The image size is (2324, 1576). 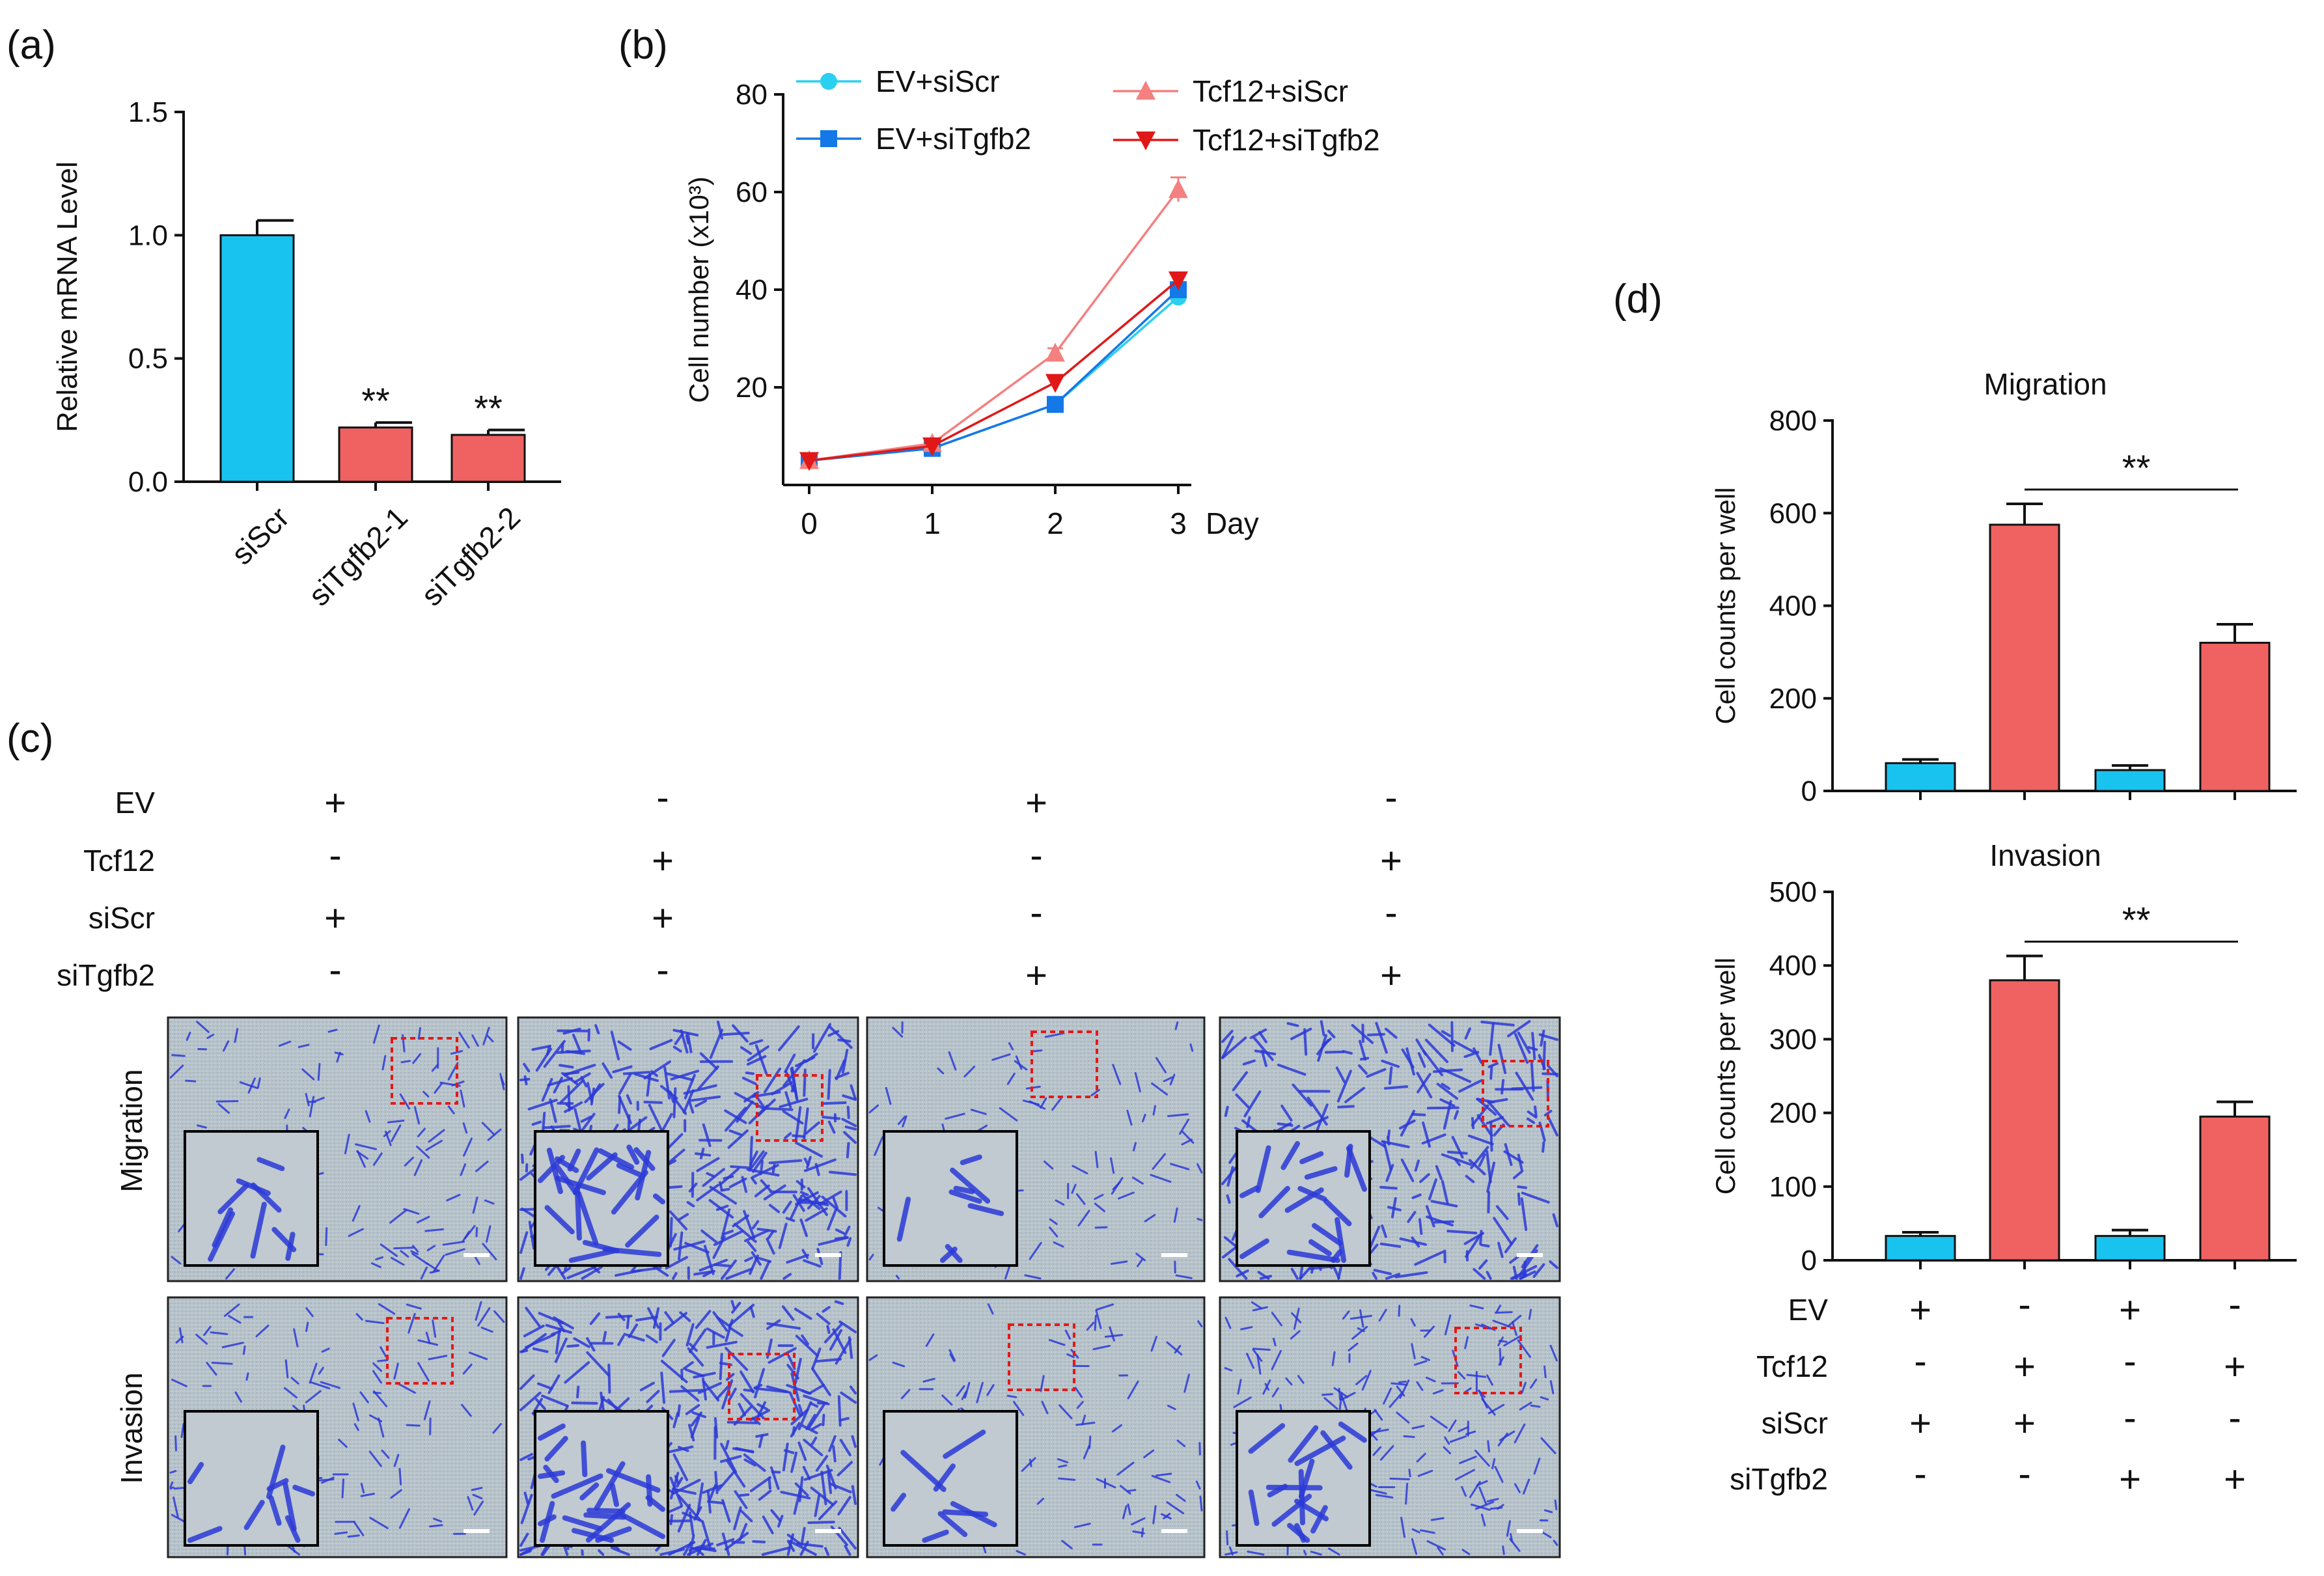 What do you see at coordinates (2136, 467) in the screenshot?
I see `significance-label-d: **` at bounding box center [2136, 467].